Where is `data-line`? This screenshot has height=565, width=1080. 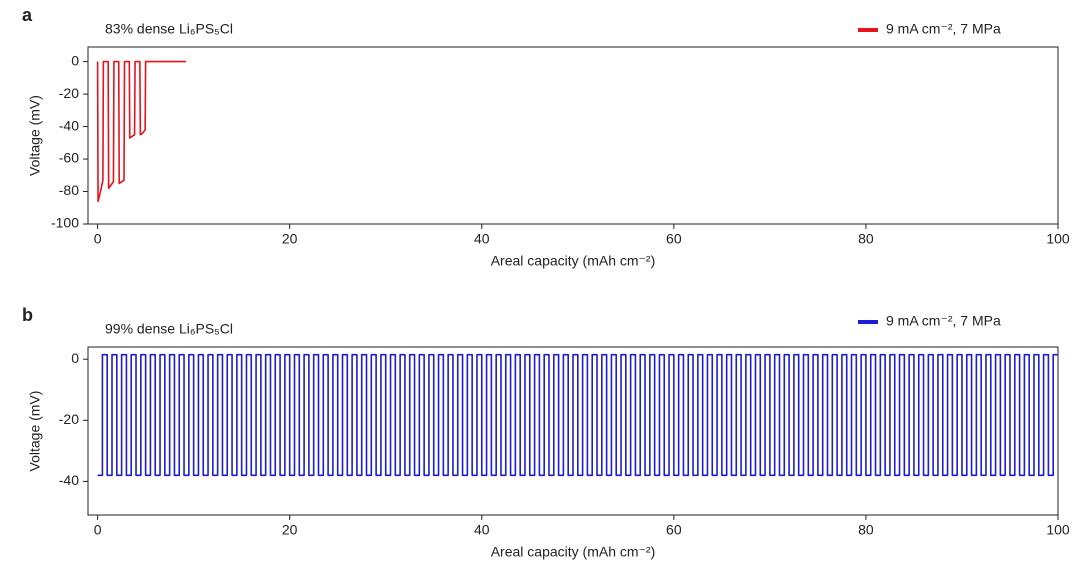 data-line is located at coordinates (141, 131).